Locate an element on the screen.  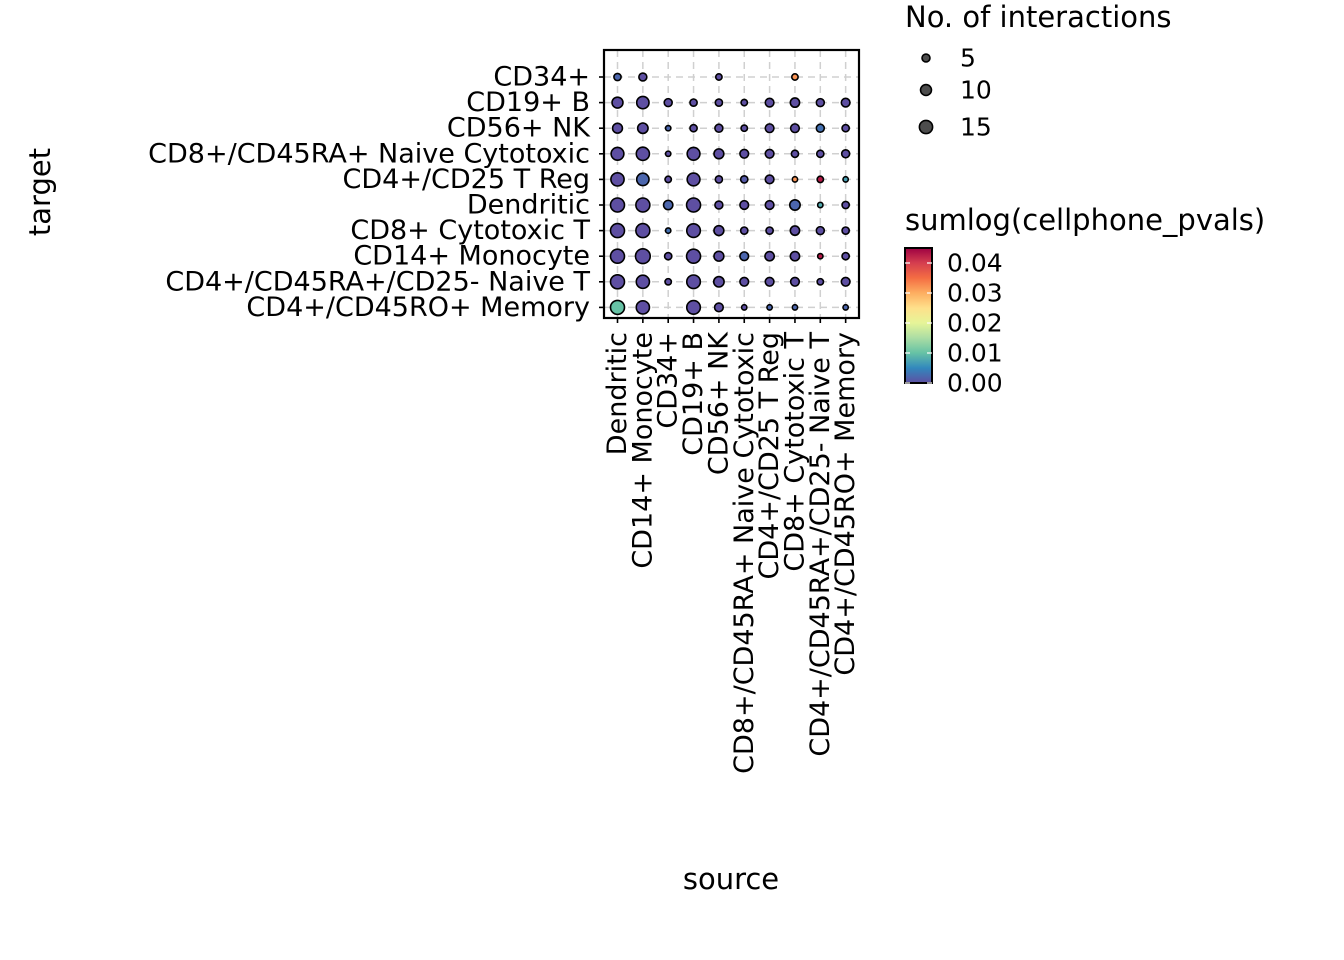
x-tick-label: Dendritic is located at coordinates (617, 393).